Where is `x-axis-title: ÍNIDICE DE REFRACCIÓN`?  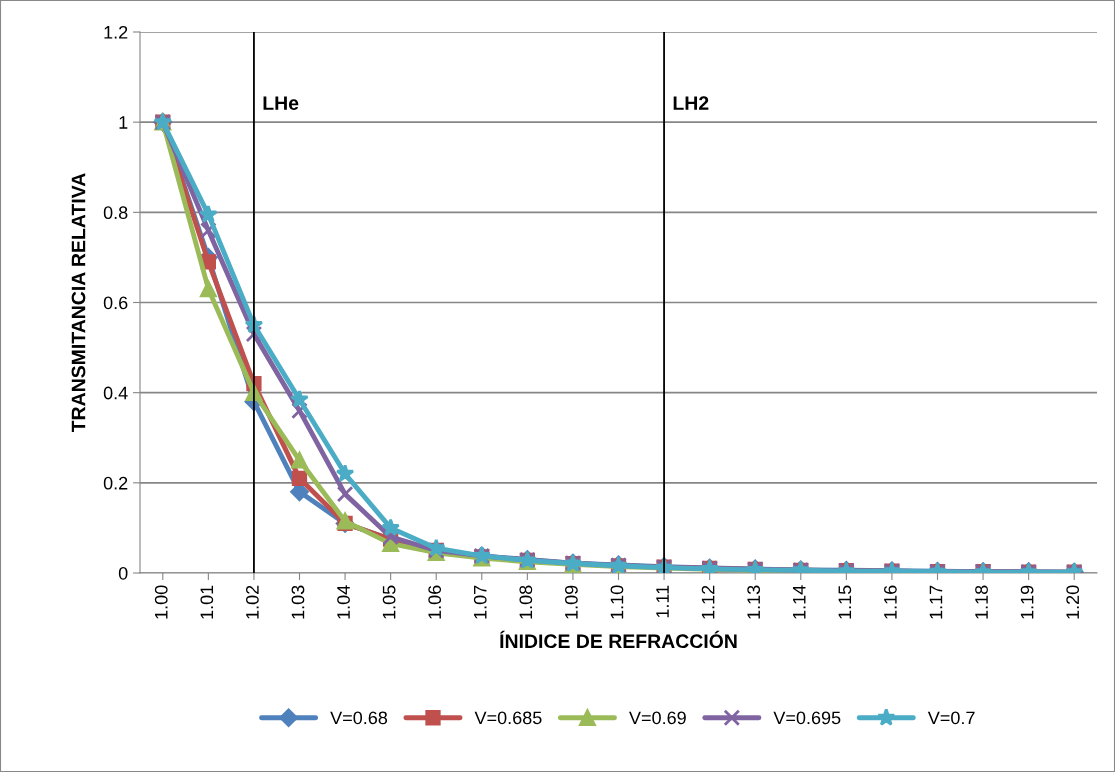
x-axis-title: ÍNIDICE DE REFRACCIÓN is located at coordinates (618, 639).